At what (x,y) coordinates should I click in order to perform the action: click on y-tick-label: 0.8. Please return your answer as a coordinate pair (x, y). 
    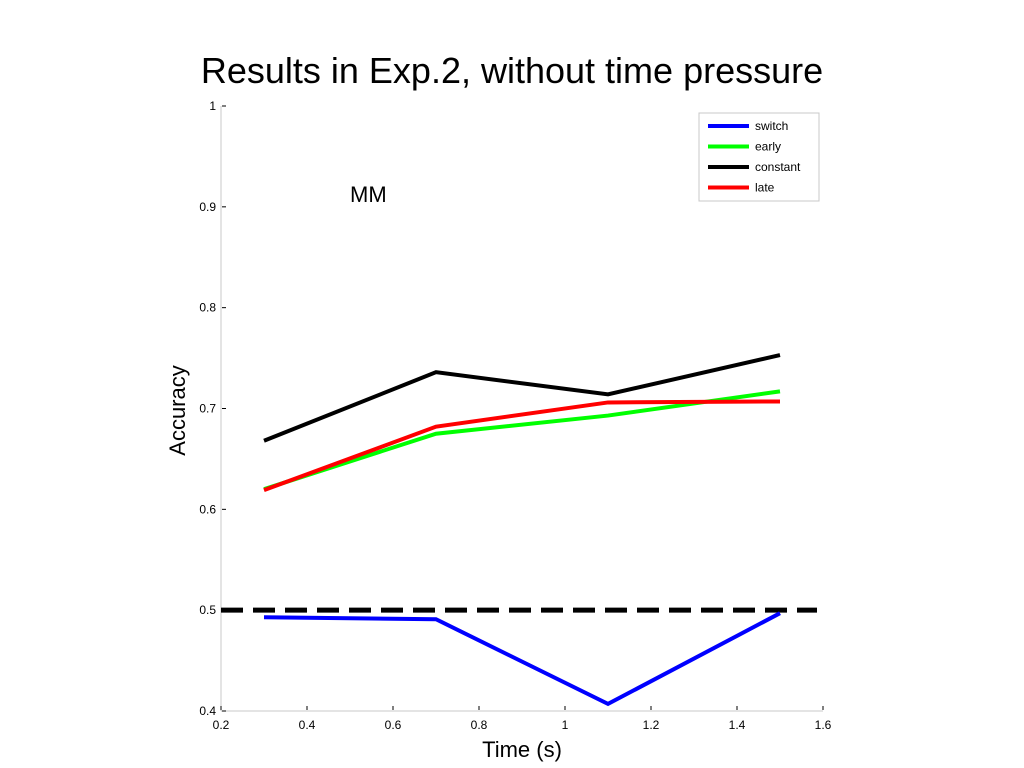
    Looking at the image, I should click on (207, 308).